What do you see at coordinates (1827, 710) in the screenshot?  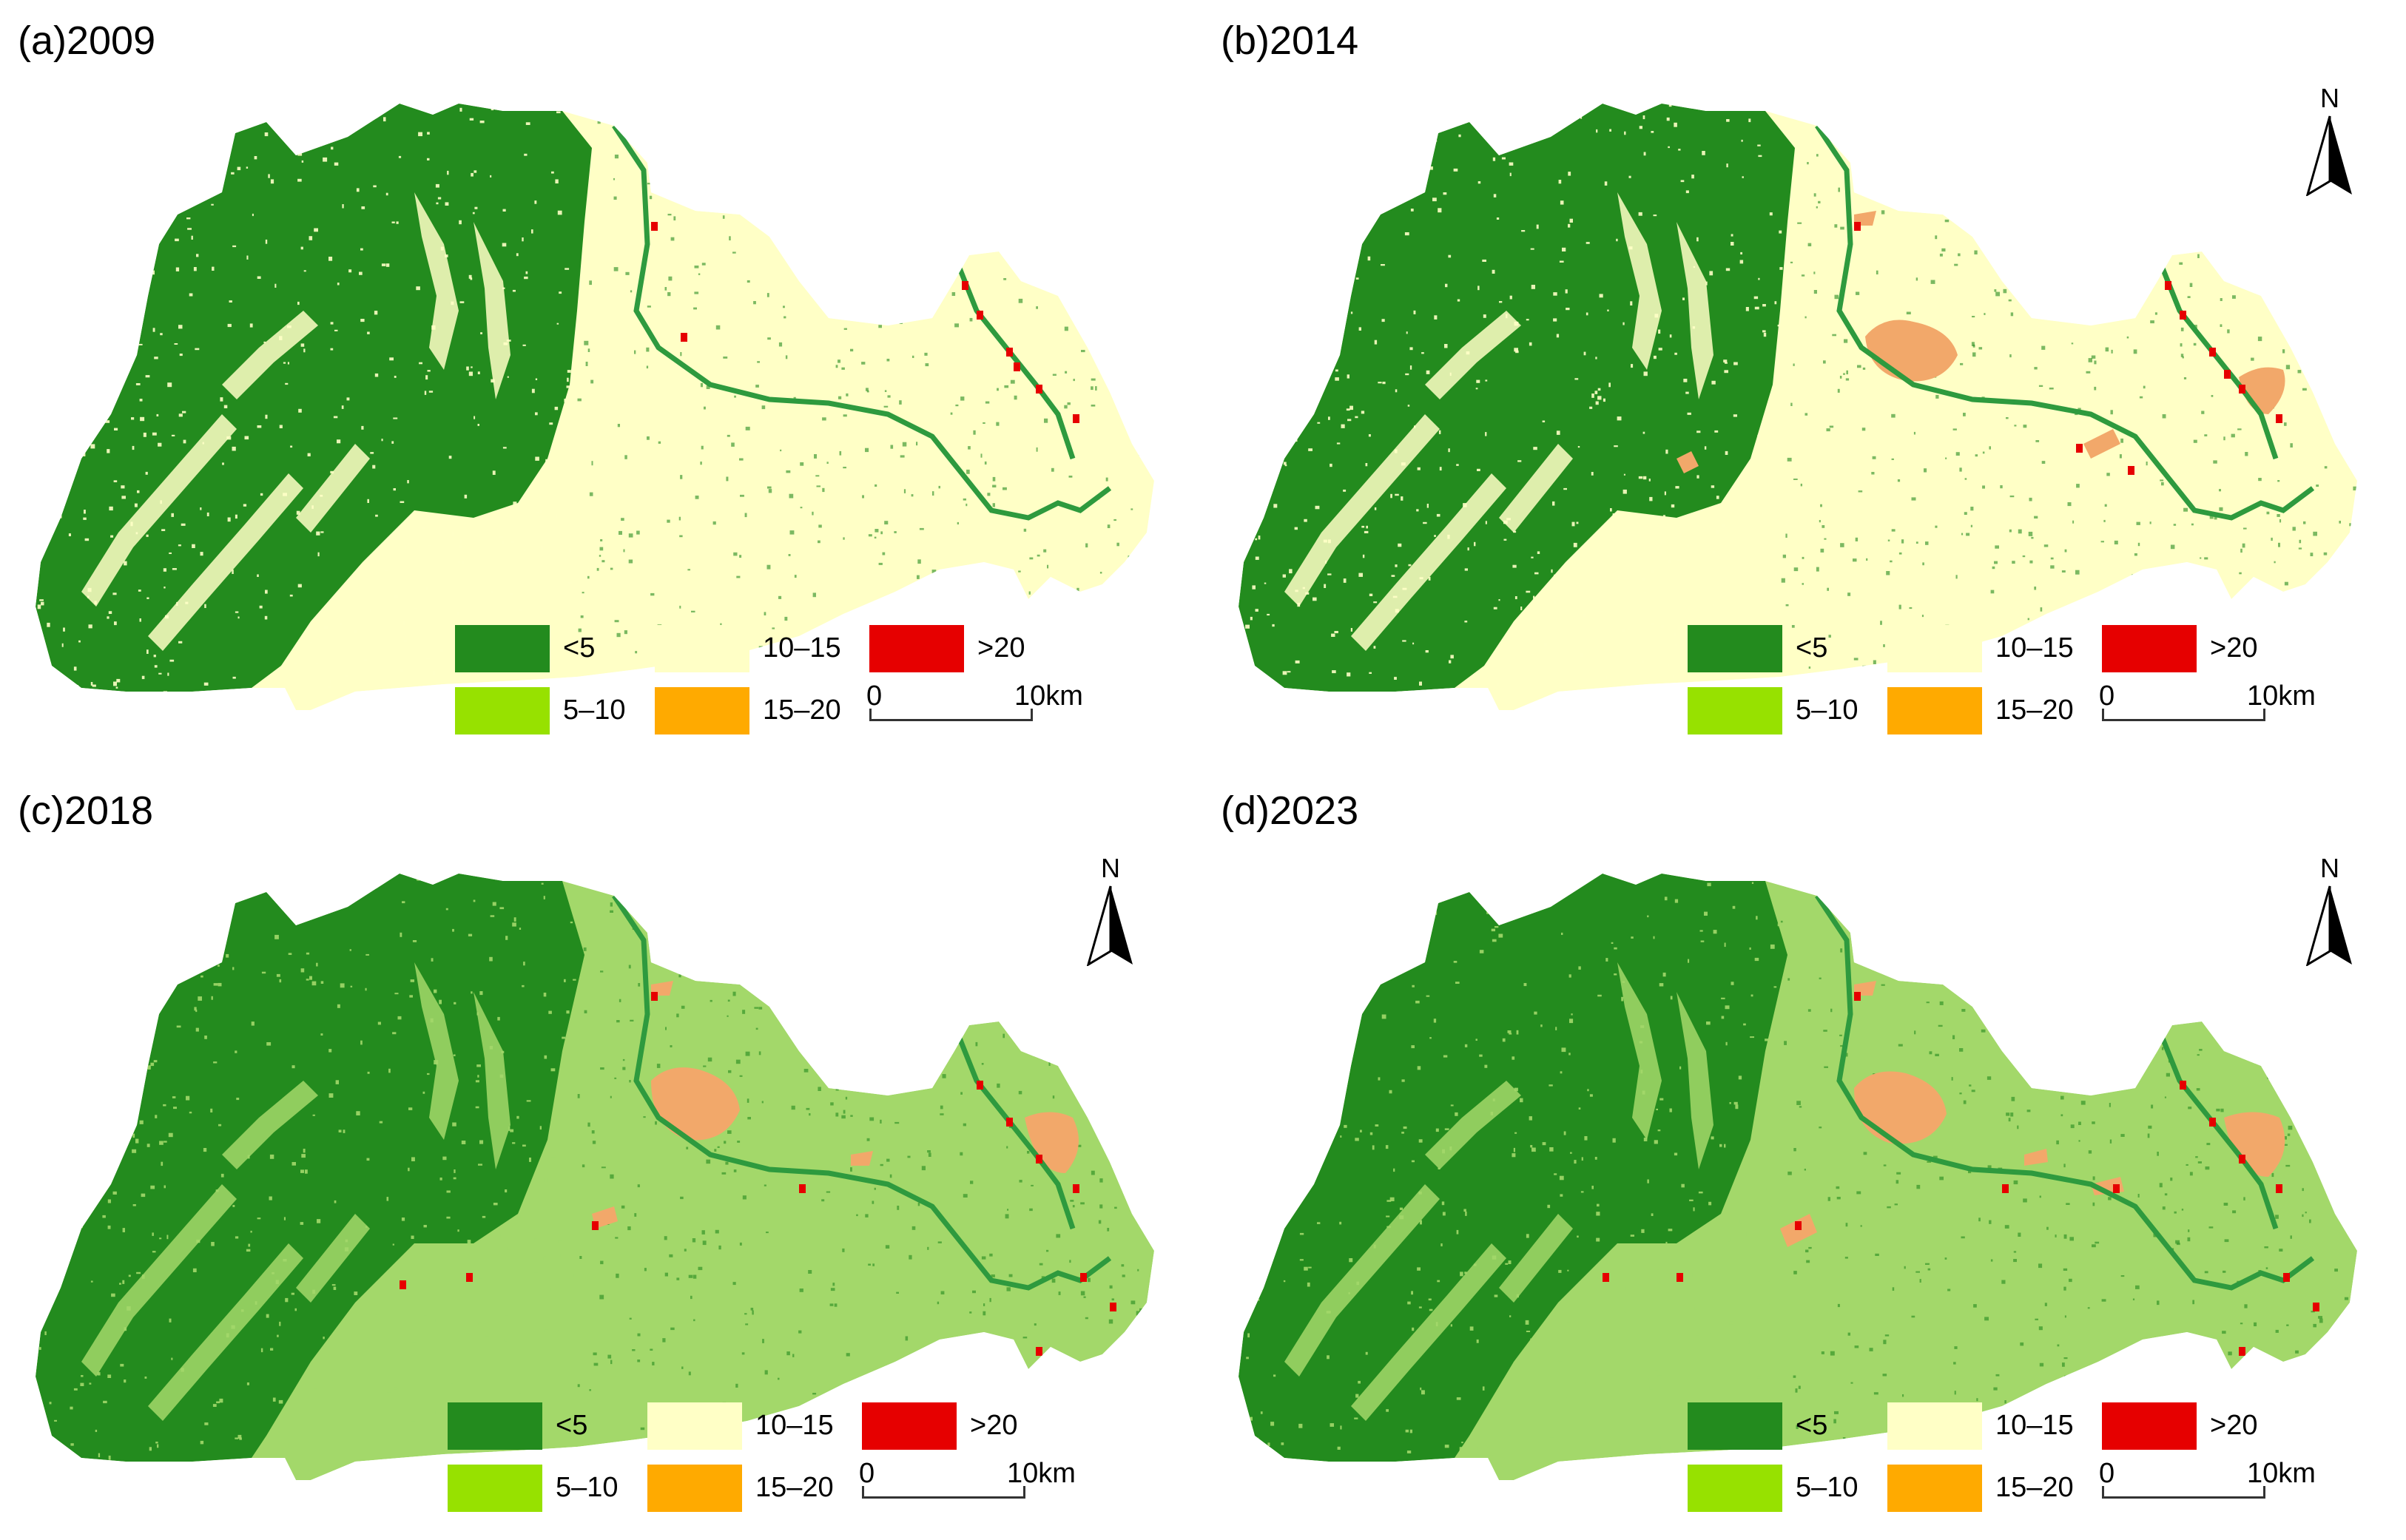 I see `legend-label: 5–10` at bounding box center [1827, 710].